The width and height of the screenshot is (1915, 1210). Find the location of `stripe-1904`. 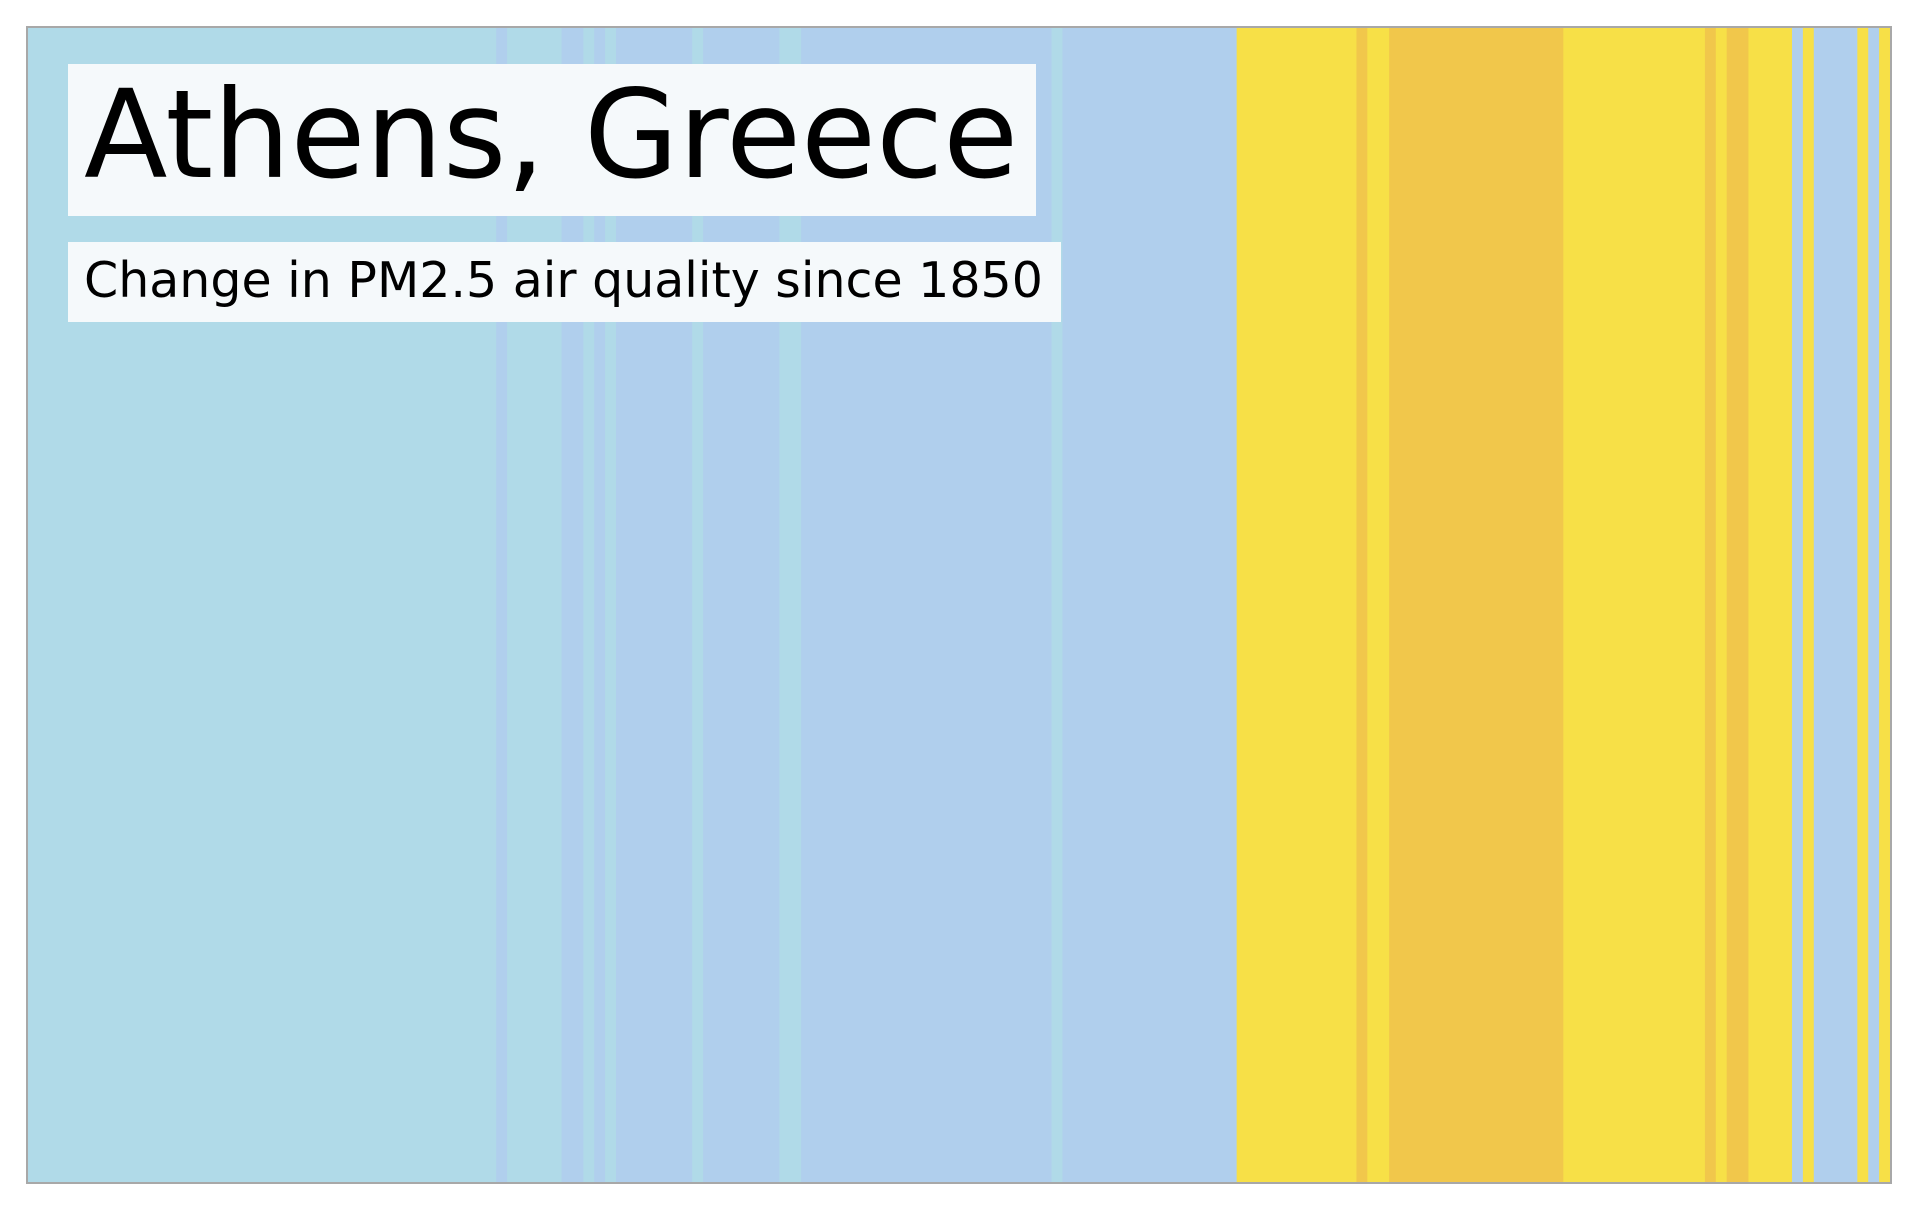

stripe-1904 is located at coordinates (654, 605).